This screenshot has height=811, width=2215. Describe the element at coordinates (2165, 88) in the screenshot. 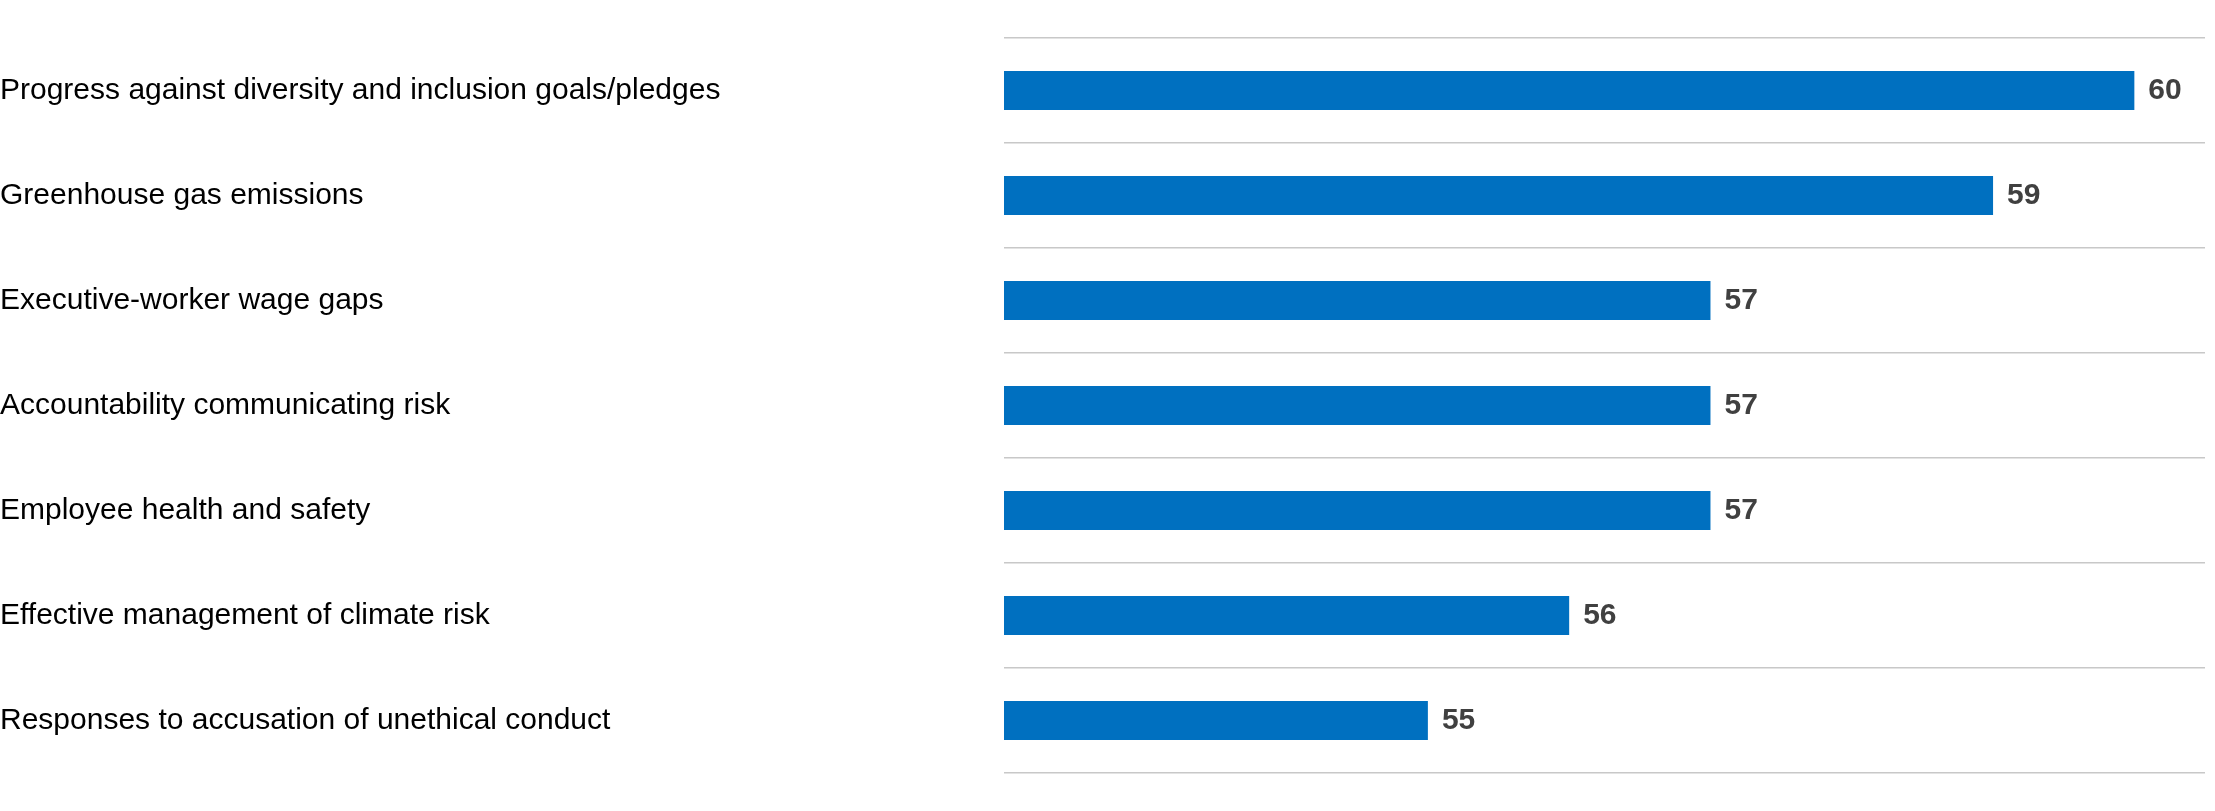

I see `data-label: 60` at that location.